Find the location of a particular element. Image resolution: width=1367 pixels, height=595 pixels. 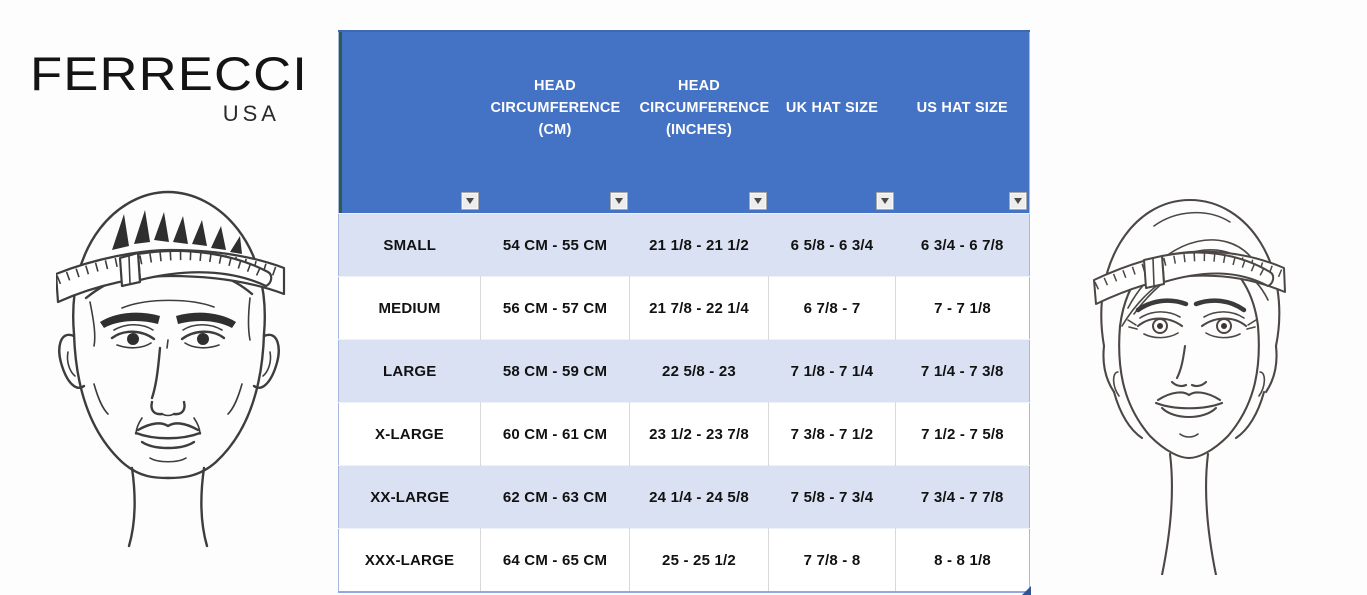

cell-uk: 6 7/8 - 7 is located at coordinates (832, 308).